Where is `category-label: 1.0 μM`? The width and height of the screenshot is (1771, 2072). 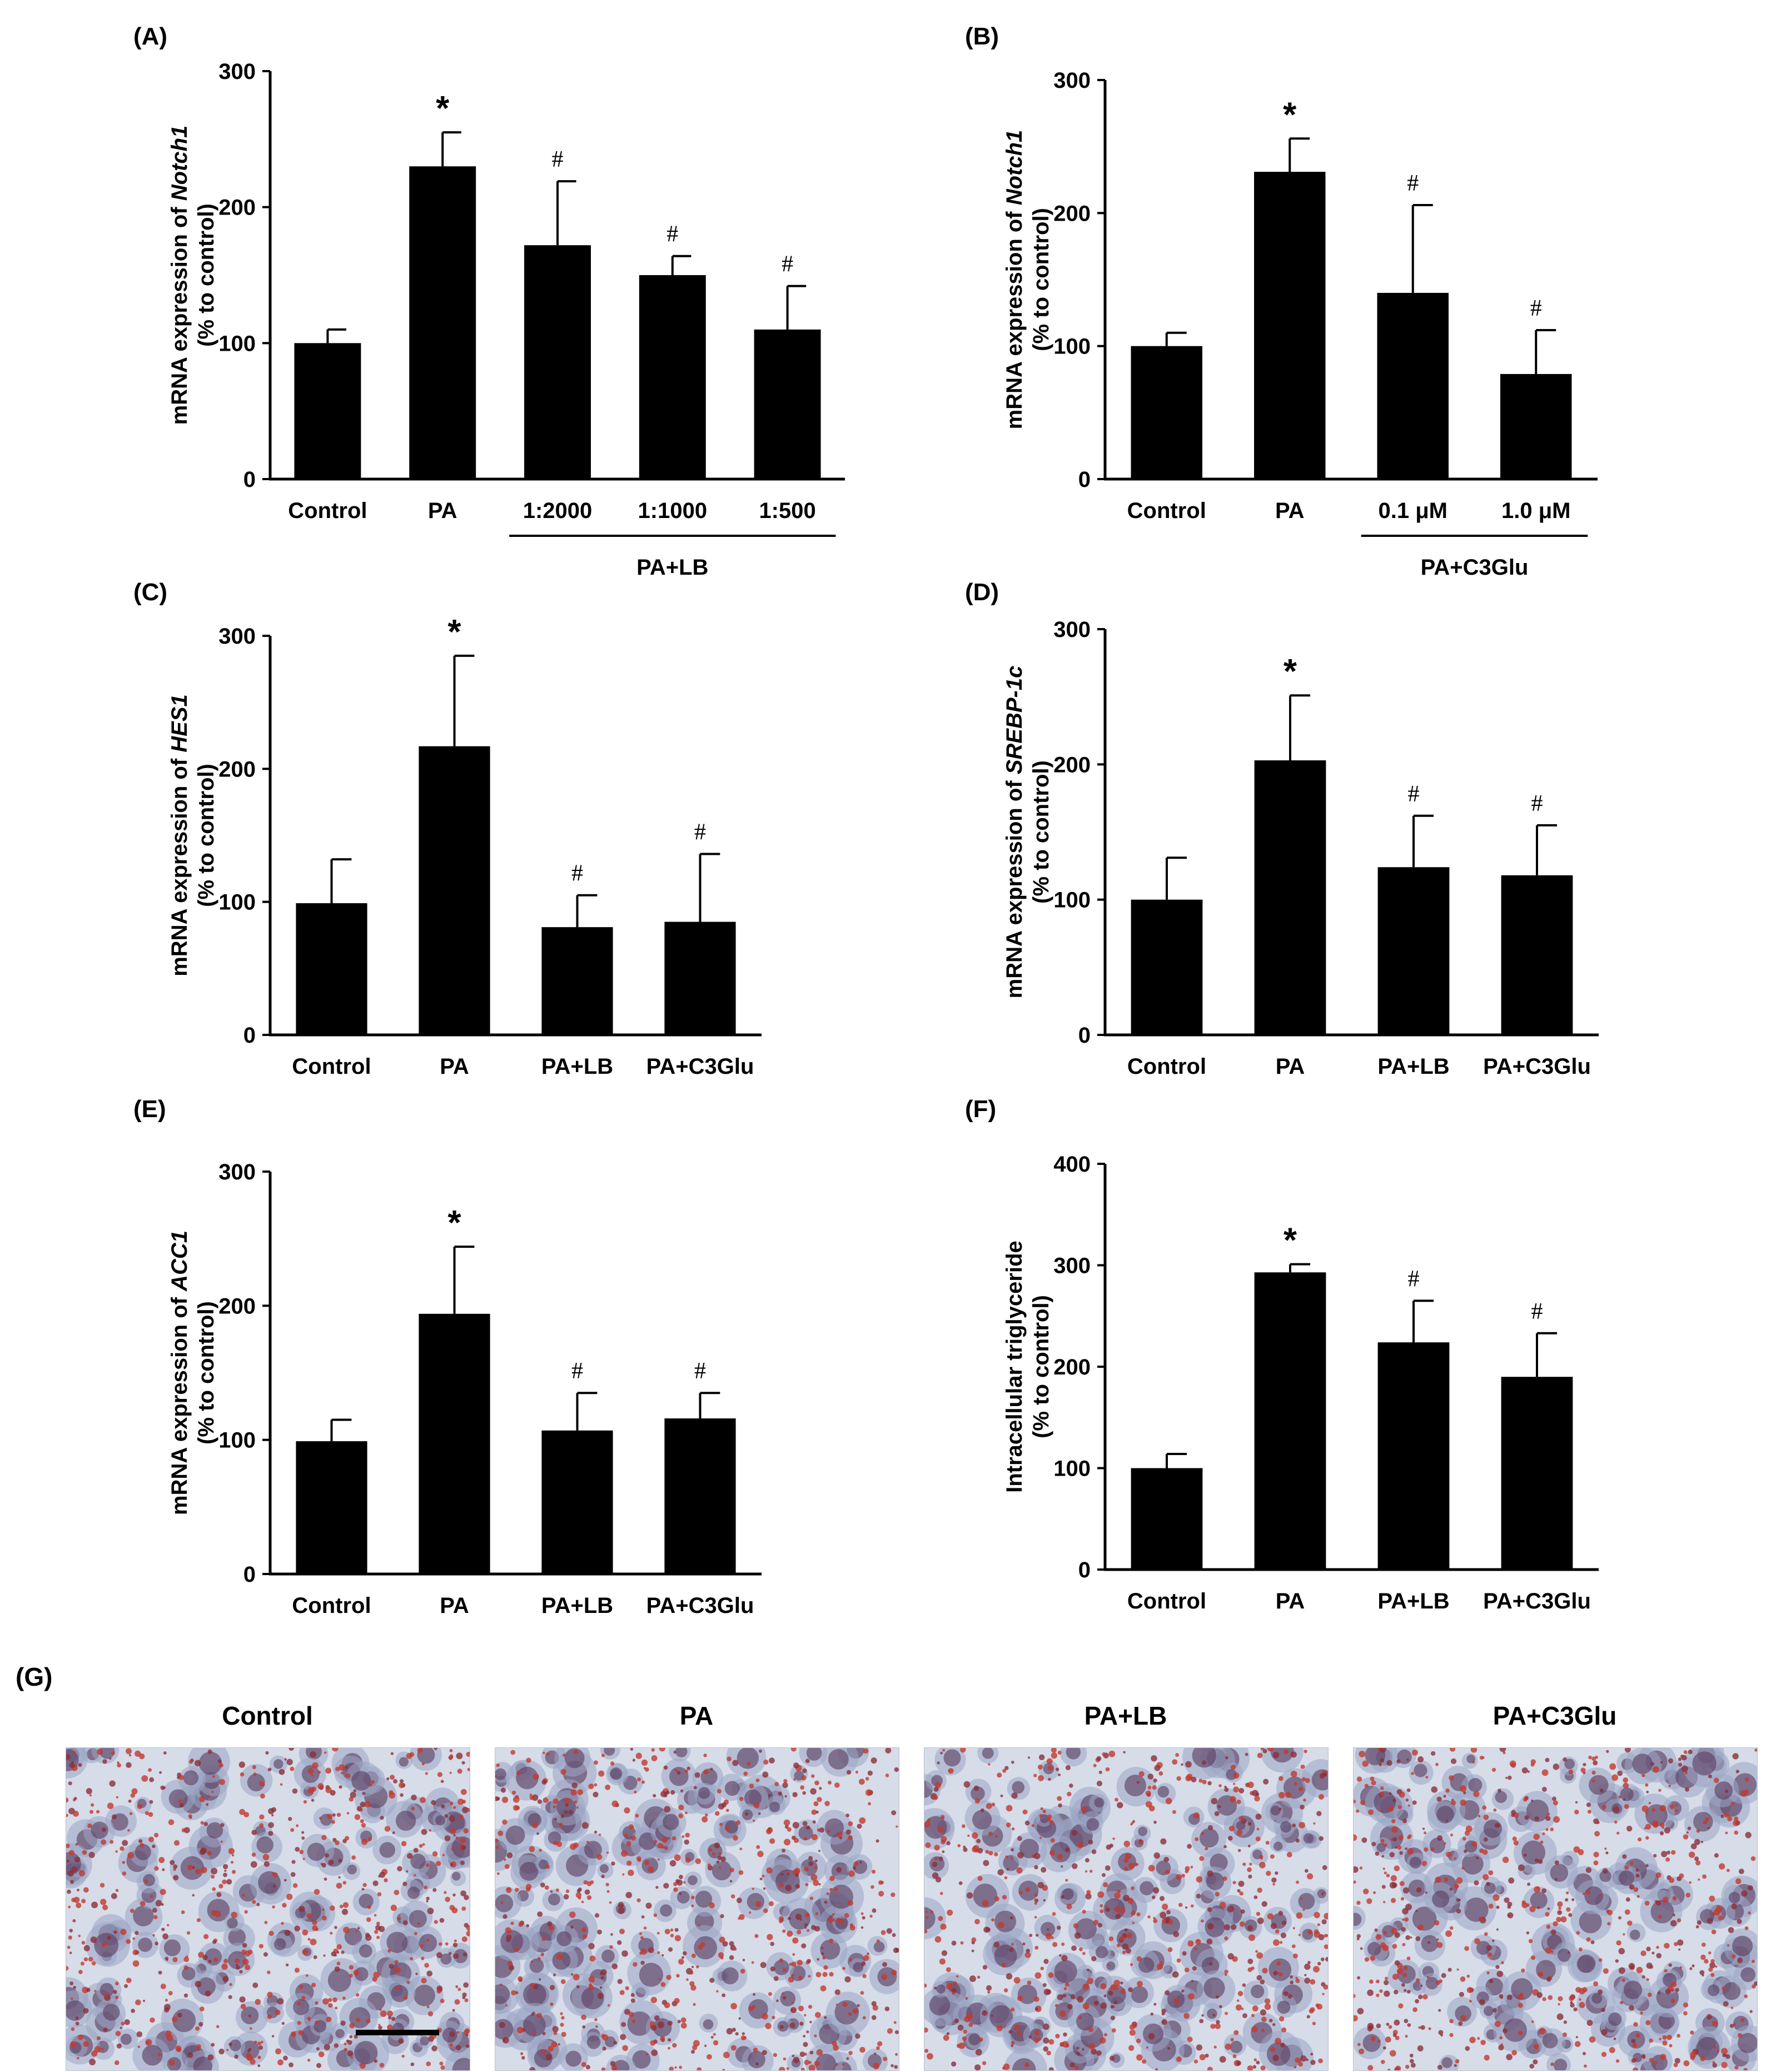
category-label: 1.0 μM is located at coordinates (1536, 511).